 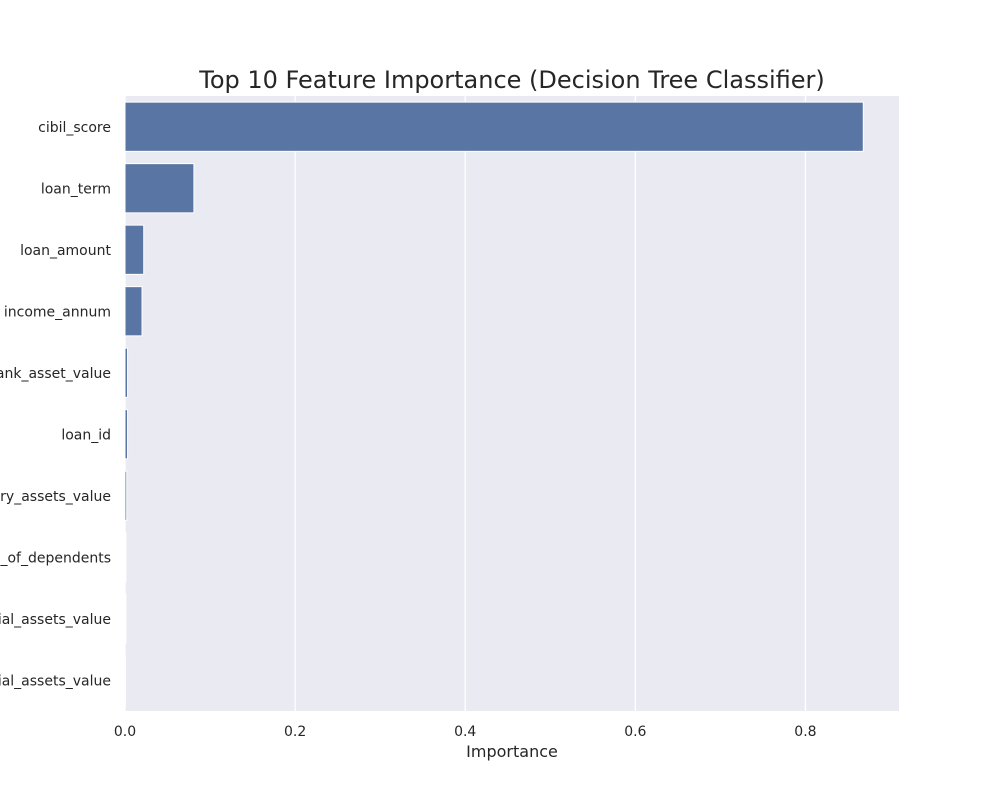 What do you see at coordinates (134, 249) in the screenshot?
I see `bar-loan-amount` at bounding box center [134, 249].